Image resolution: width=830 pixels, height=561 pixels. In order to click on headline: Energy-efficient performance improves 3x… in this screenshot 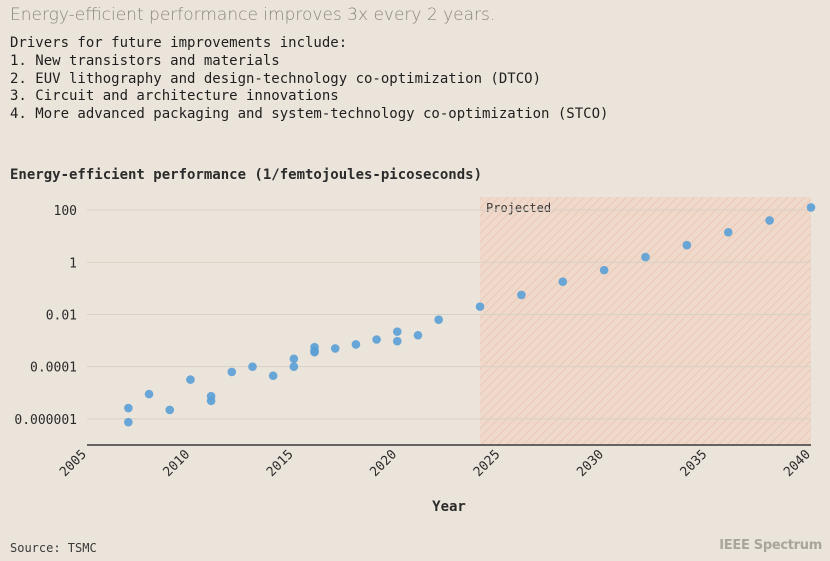, I will do `click(253, 15)`.